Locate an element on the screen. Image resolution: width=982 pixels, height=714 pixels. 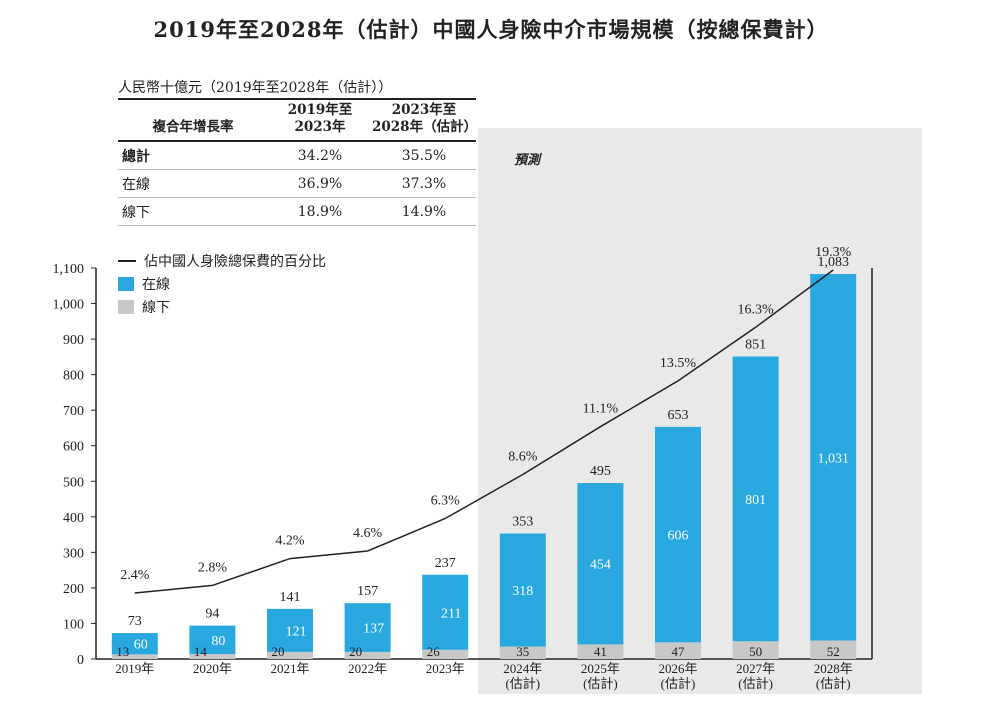
online-value-label: 801 is located at coordinates (755, 500).